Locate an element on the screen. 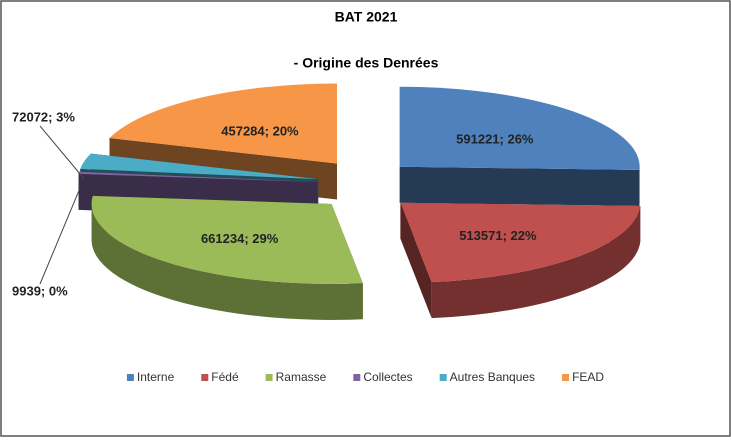 Image resolution: width=731 pixels, height=442 pixels. data-label: 661234; 29% is located at coordinates (240, 238).